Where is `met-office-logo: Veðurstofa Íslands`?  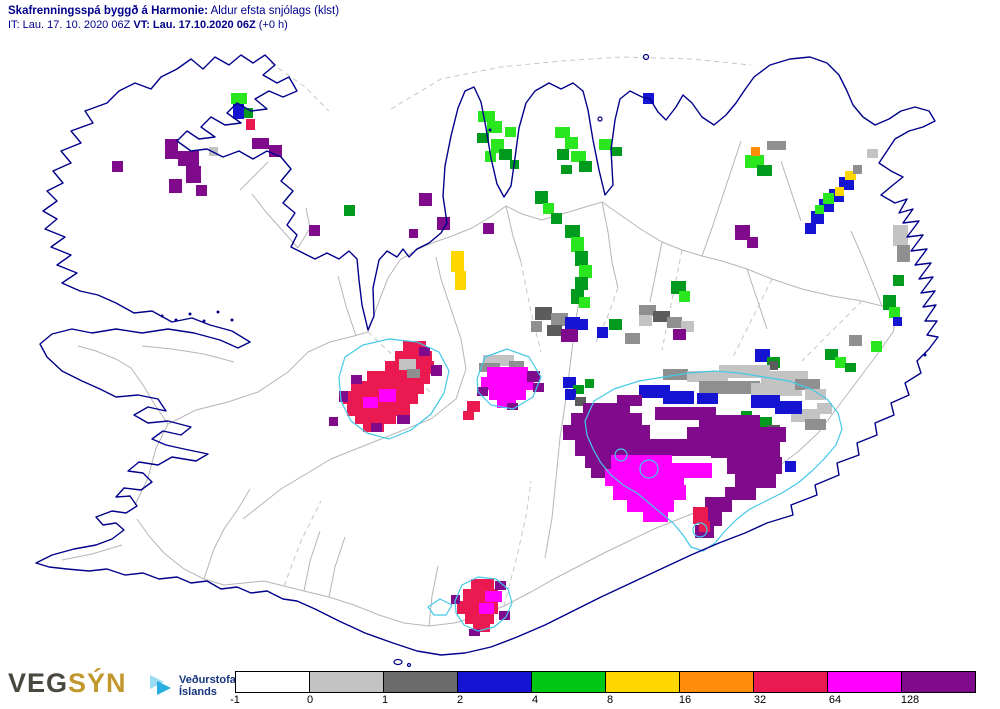
met-office-logo: Veðurstofa Íslands is located at coordinates (207, 686).